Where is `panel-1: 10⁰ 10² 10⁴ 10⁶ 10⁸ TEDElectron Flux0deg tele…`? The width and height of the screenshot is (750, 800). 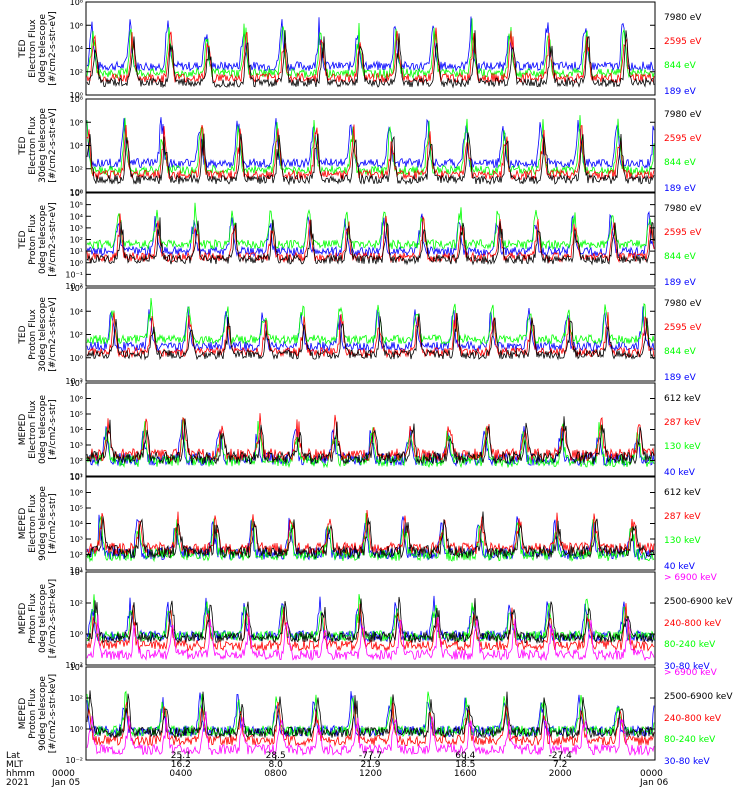
panel-1: 10⁰ 10² 10⁴ 10⁶ 10⁸ TEDElectron Flux0deg tele… is located at coordinates (360, 50).